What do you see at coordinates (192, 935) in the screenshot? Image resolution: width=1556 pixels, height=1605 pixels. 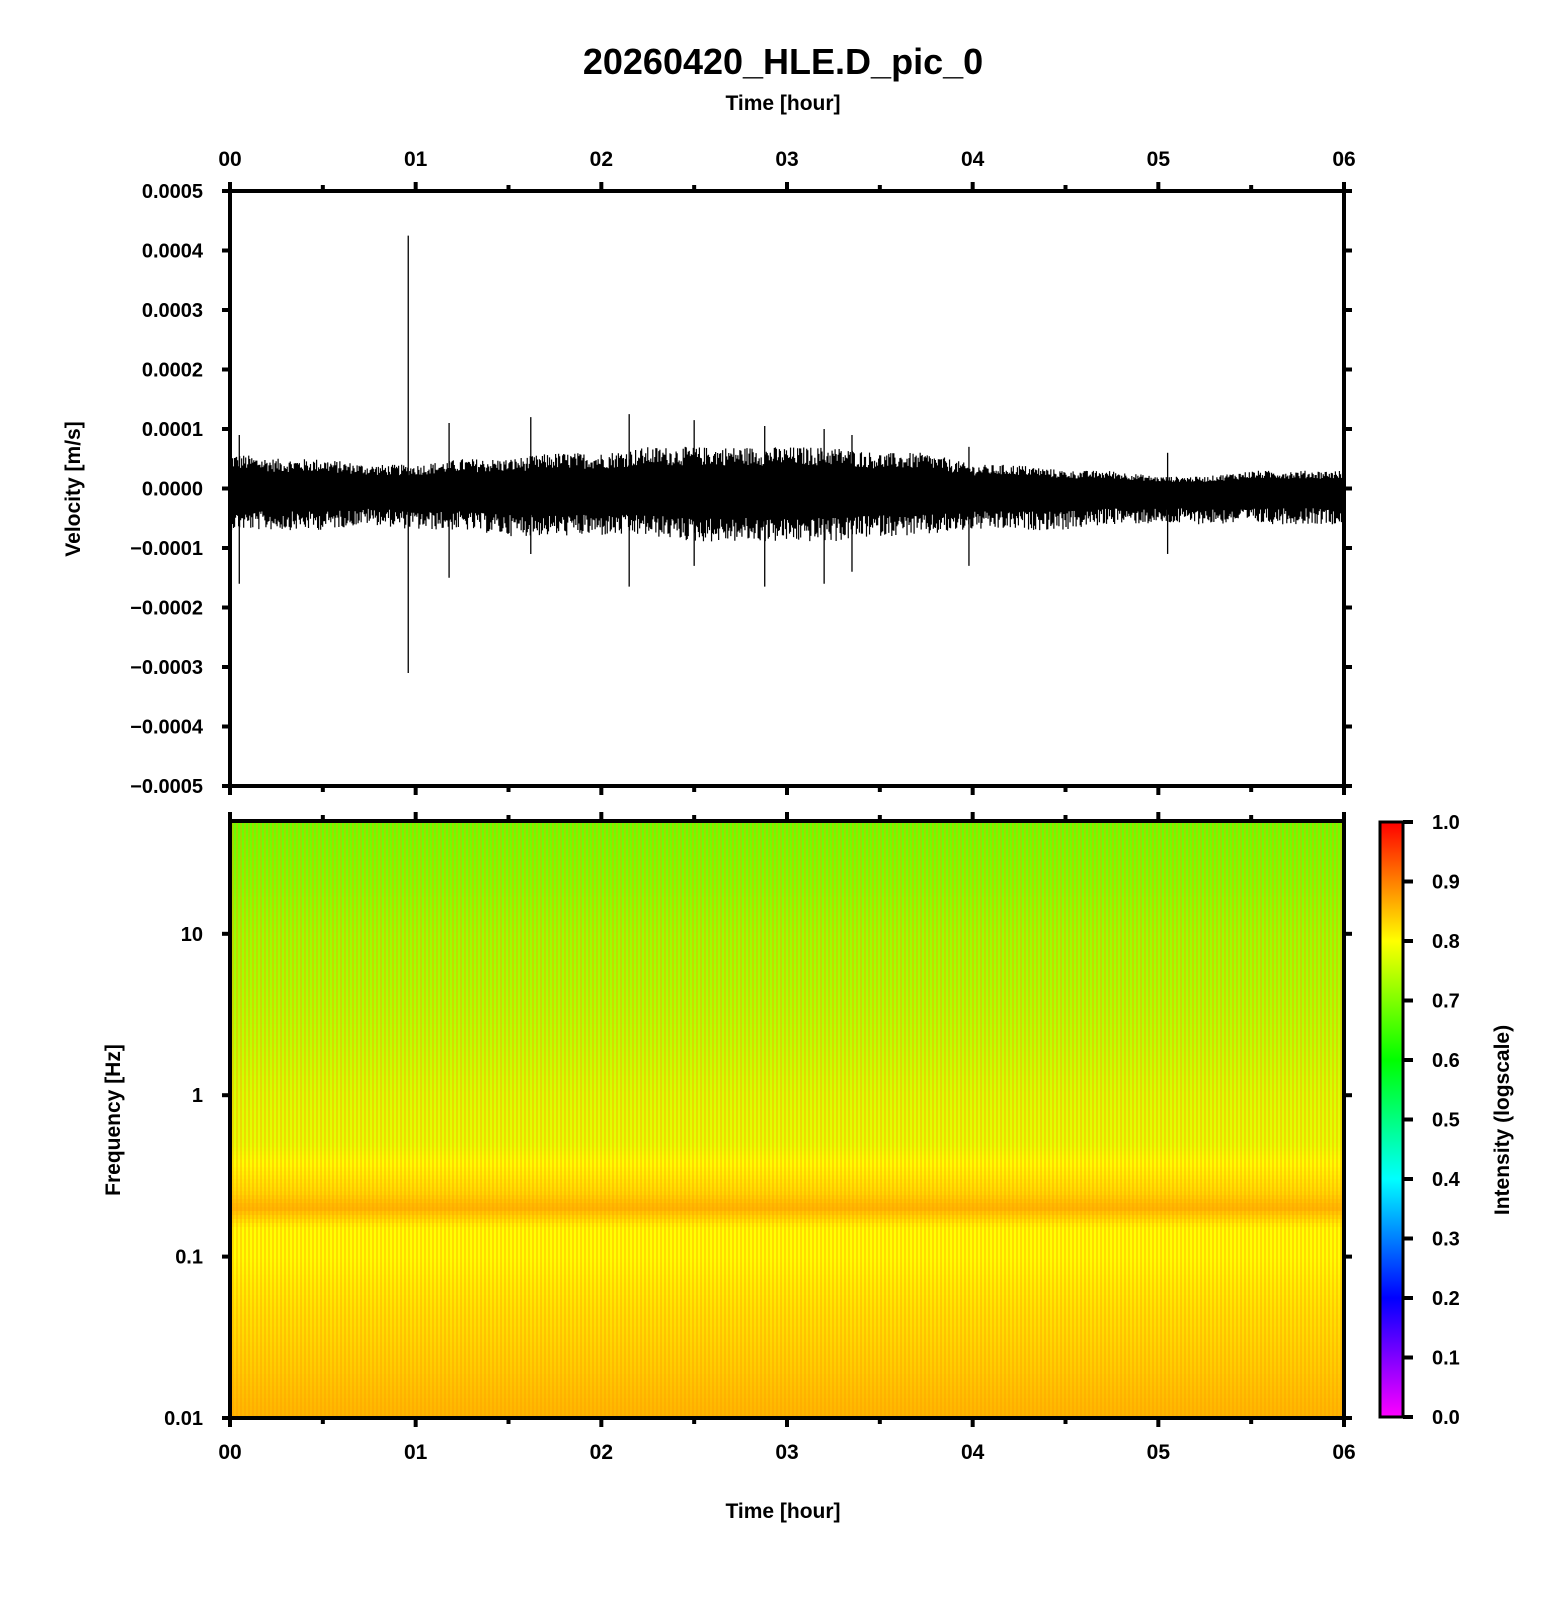 I see `spectrogram-y-tick-label: 10` at bounding box center [192, 935].